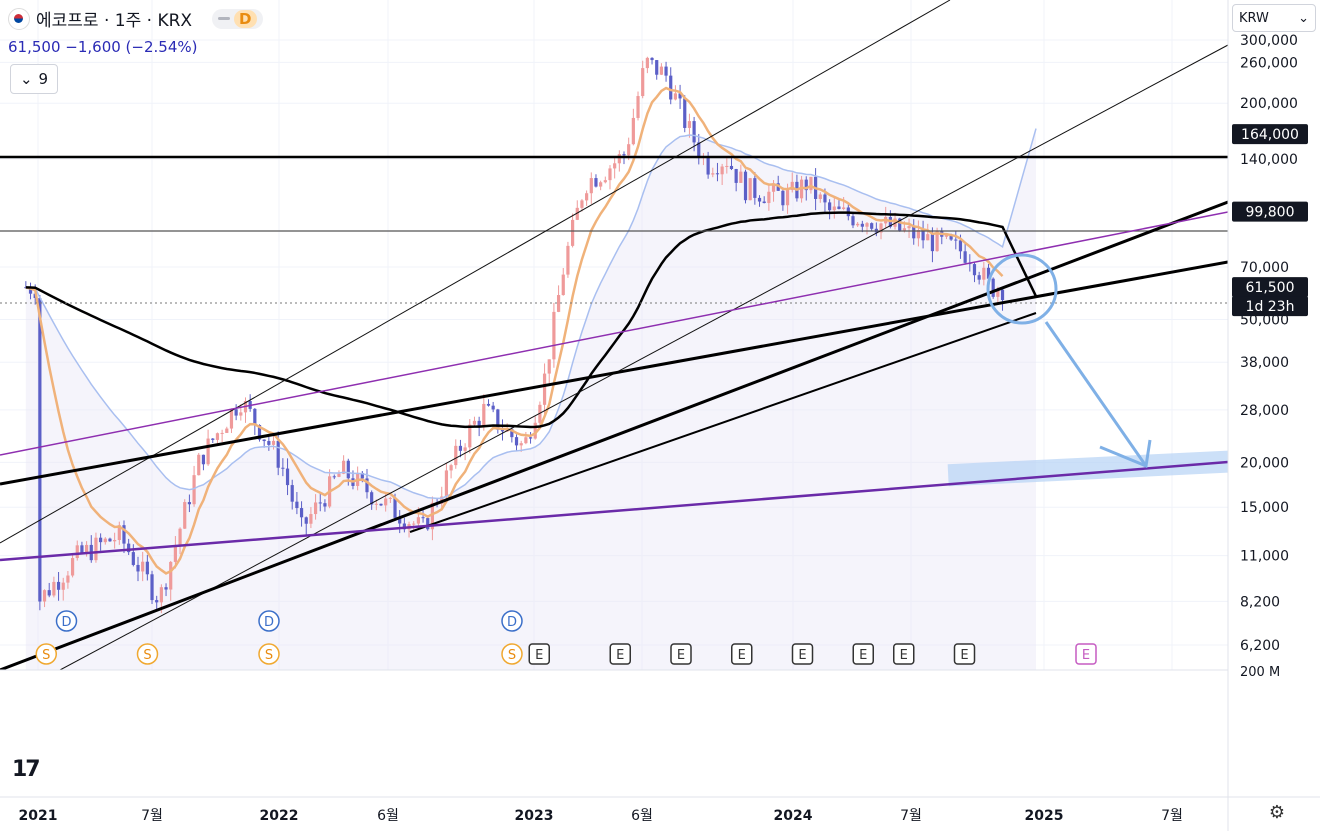  What do you see at coordinates (1022, 289) in the screenshot?
I see `highlight-circle` at bounding box center [1022, 289].